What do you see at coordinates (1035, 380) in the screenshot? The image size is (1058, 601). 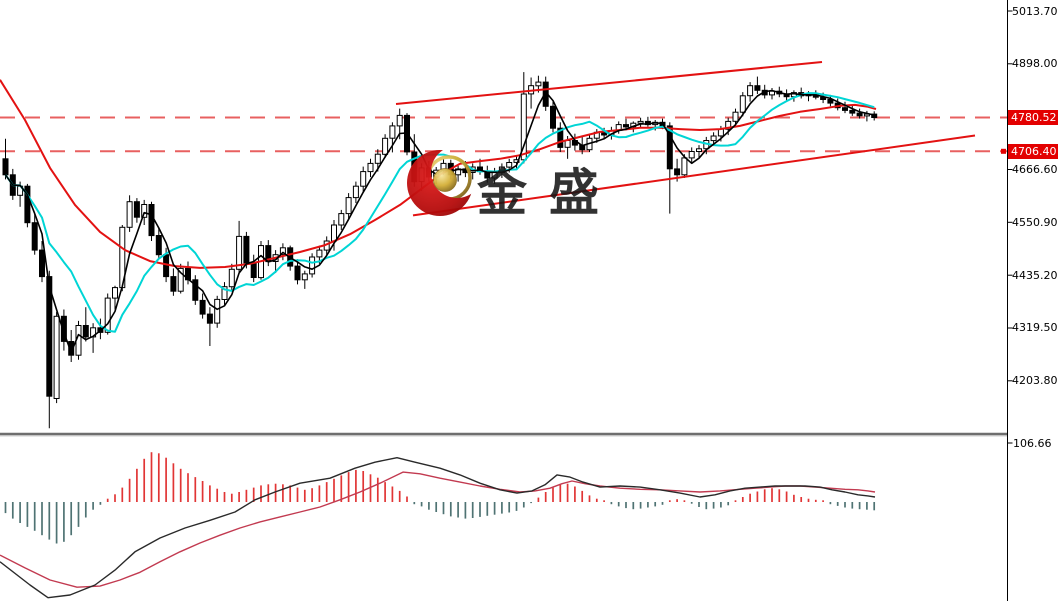 I see `price-axis-tick-label: 4203.80` at bounding box center [1035, 380].